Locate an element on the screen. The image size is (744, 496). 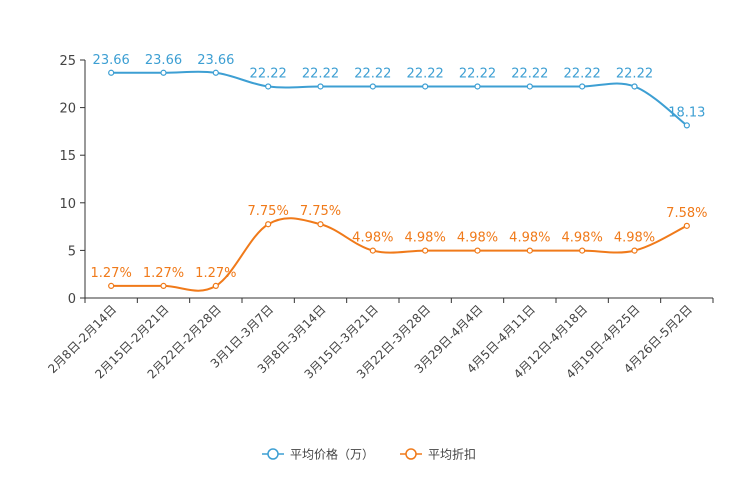
legend-item-0: 平均价格（万） is located at coordinates (318, 454).